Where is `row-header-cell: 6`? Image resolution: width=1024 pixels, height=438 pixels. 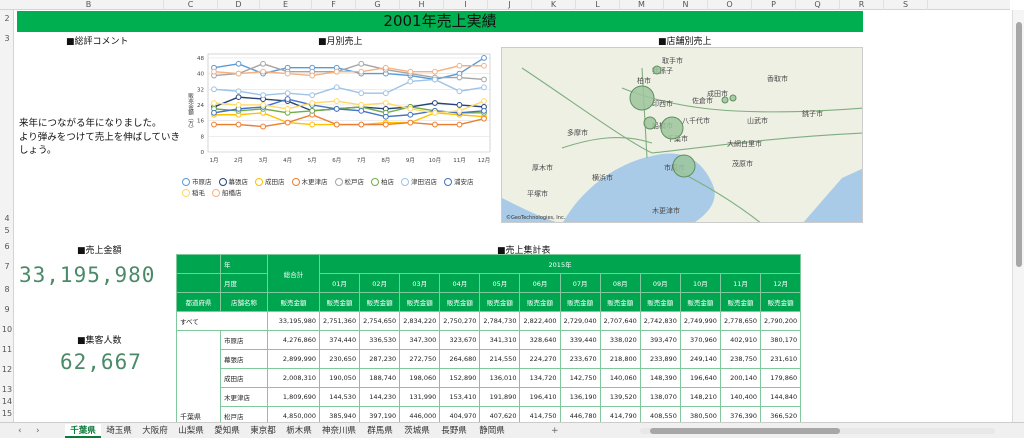
row-header-cell: 6 is located at coordinates (7, 246).